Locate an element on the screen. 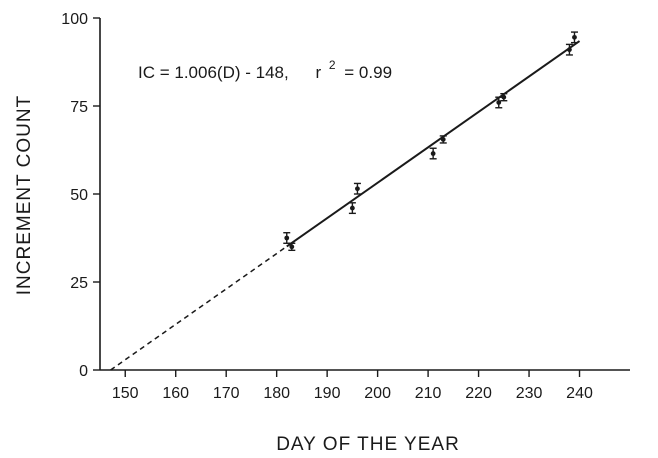 The height and width of the screenshot is (458, 658). x-tick-label: 190 is located at coordinates (327, 393).